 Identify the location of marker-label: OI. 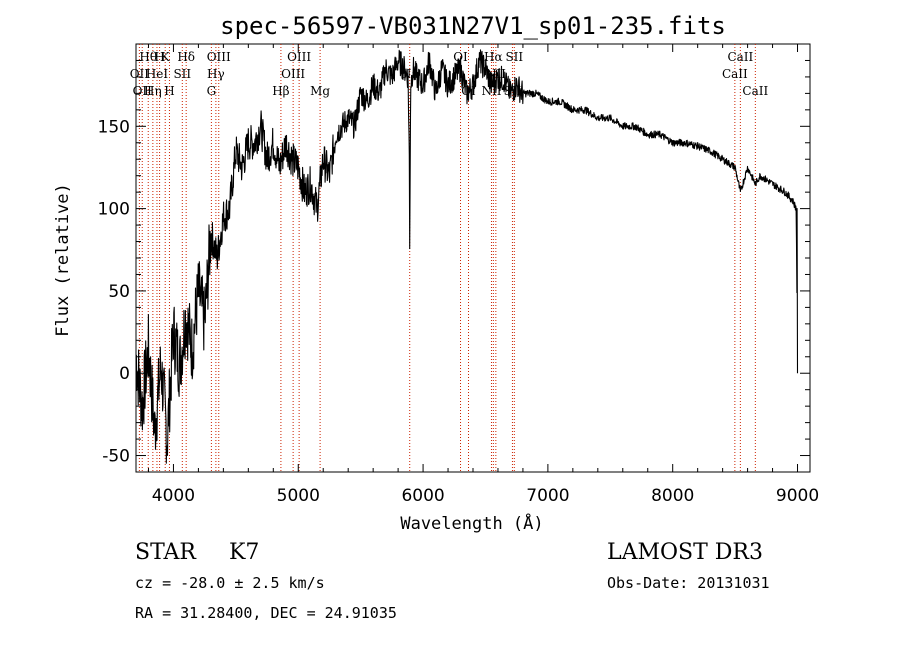
(460, 57).